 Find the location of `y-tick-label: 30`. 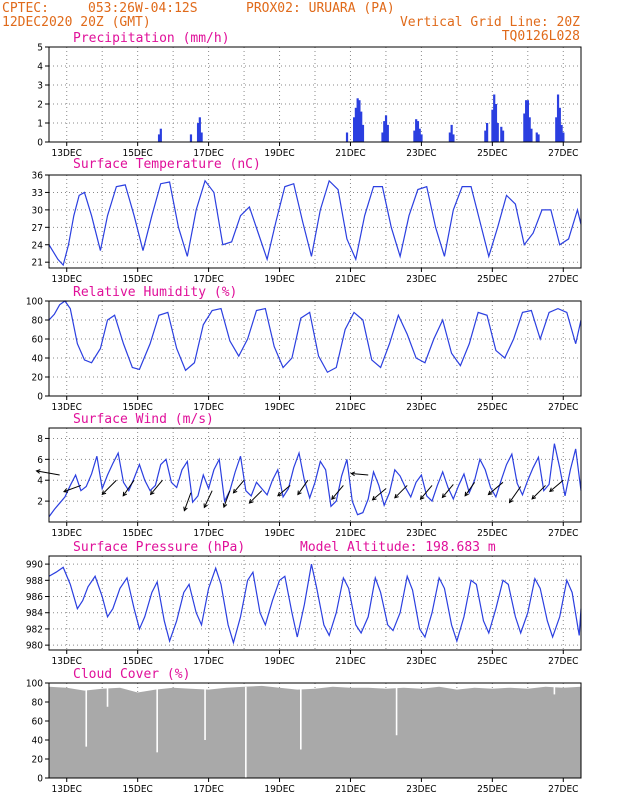

y-tick-label: 30 is located at coordinates (38, 210).